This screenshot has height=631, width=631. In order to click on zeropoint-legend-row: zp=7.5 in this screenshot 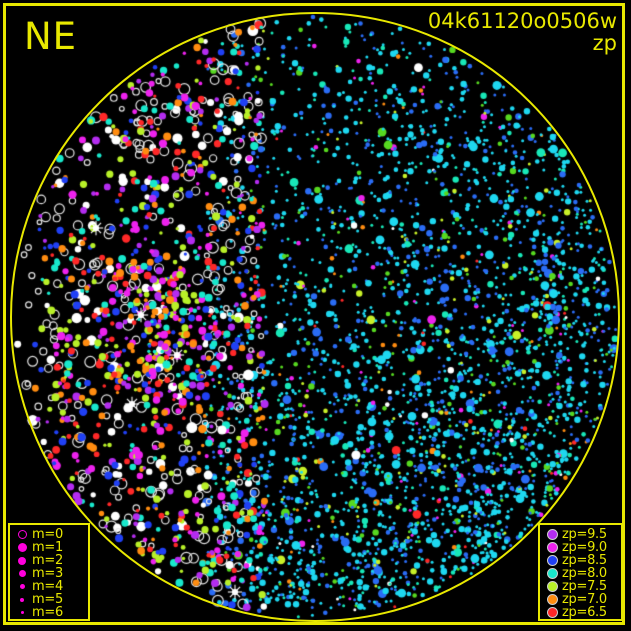, I will do `click(580, 586)`.